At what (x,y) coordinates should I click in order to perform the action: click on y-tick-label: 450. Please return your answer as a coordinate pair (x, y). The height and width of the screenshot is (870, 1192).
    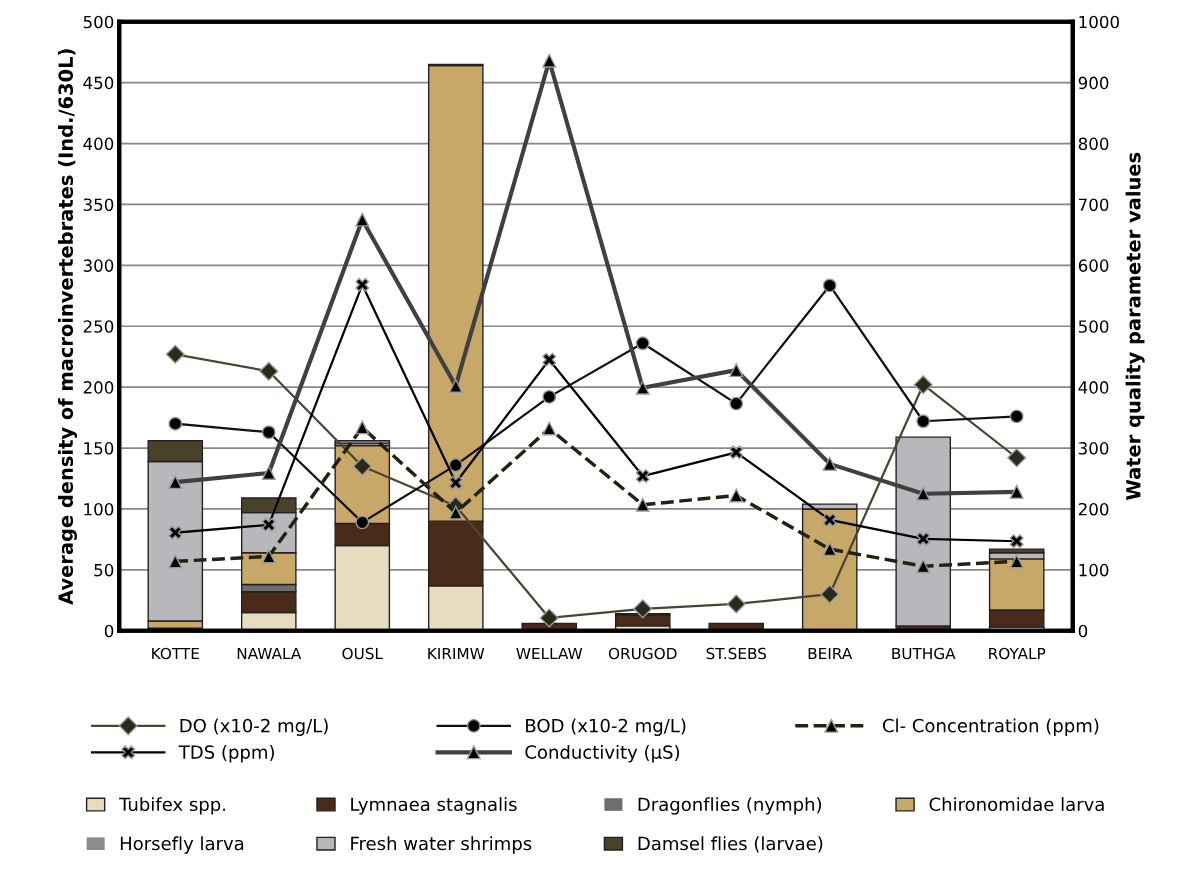
    Looking at the image, I should click on (98, 83).